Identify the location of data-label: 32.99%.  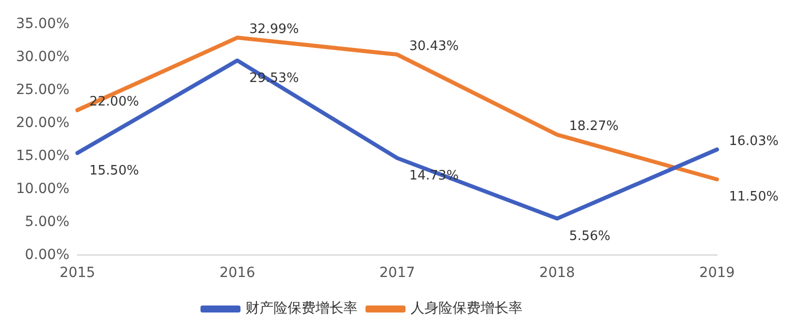
(274, 30).